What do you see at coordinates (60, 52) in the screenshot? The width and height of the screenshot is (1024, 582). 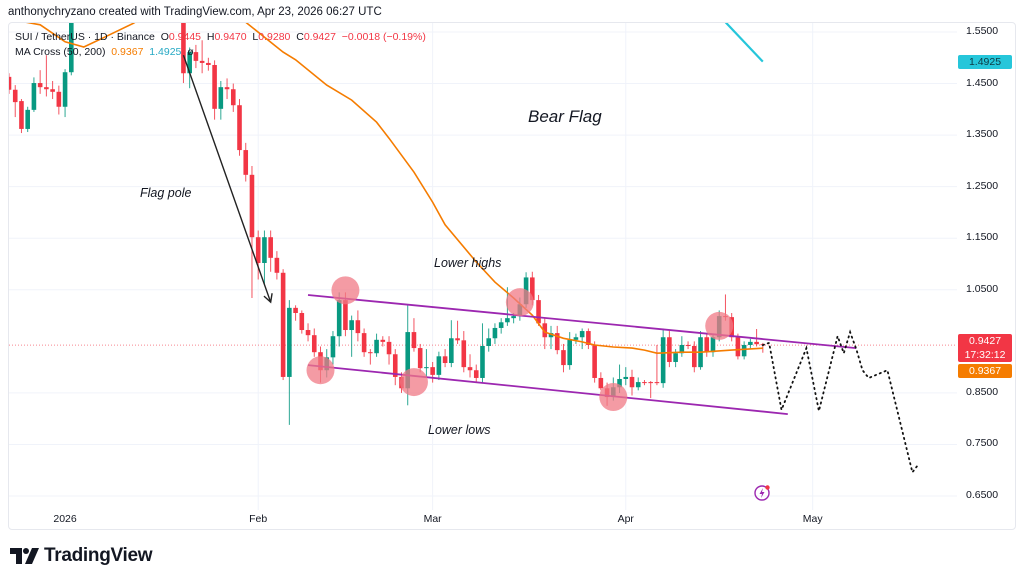 I see `indicator-name: MA Cross (50, 200)` at bounding box center [60, 52].